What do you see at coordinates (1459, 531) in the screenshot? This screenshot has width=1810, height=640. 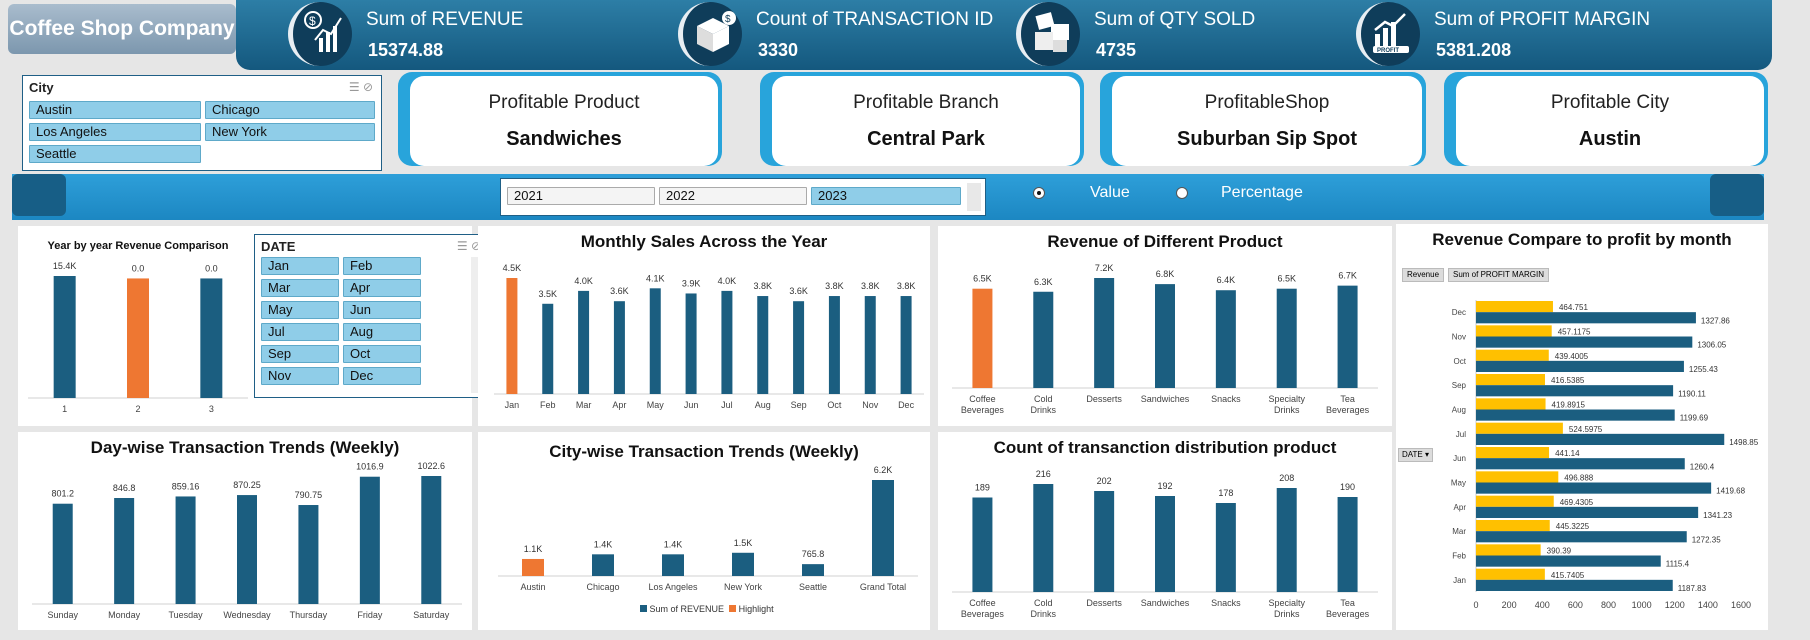 I see `month-label: Mar` at bounding box center [1459, 531].